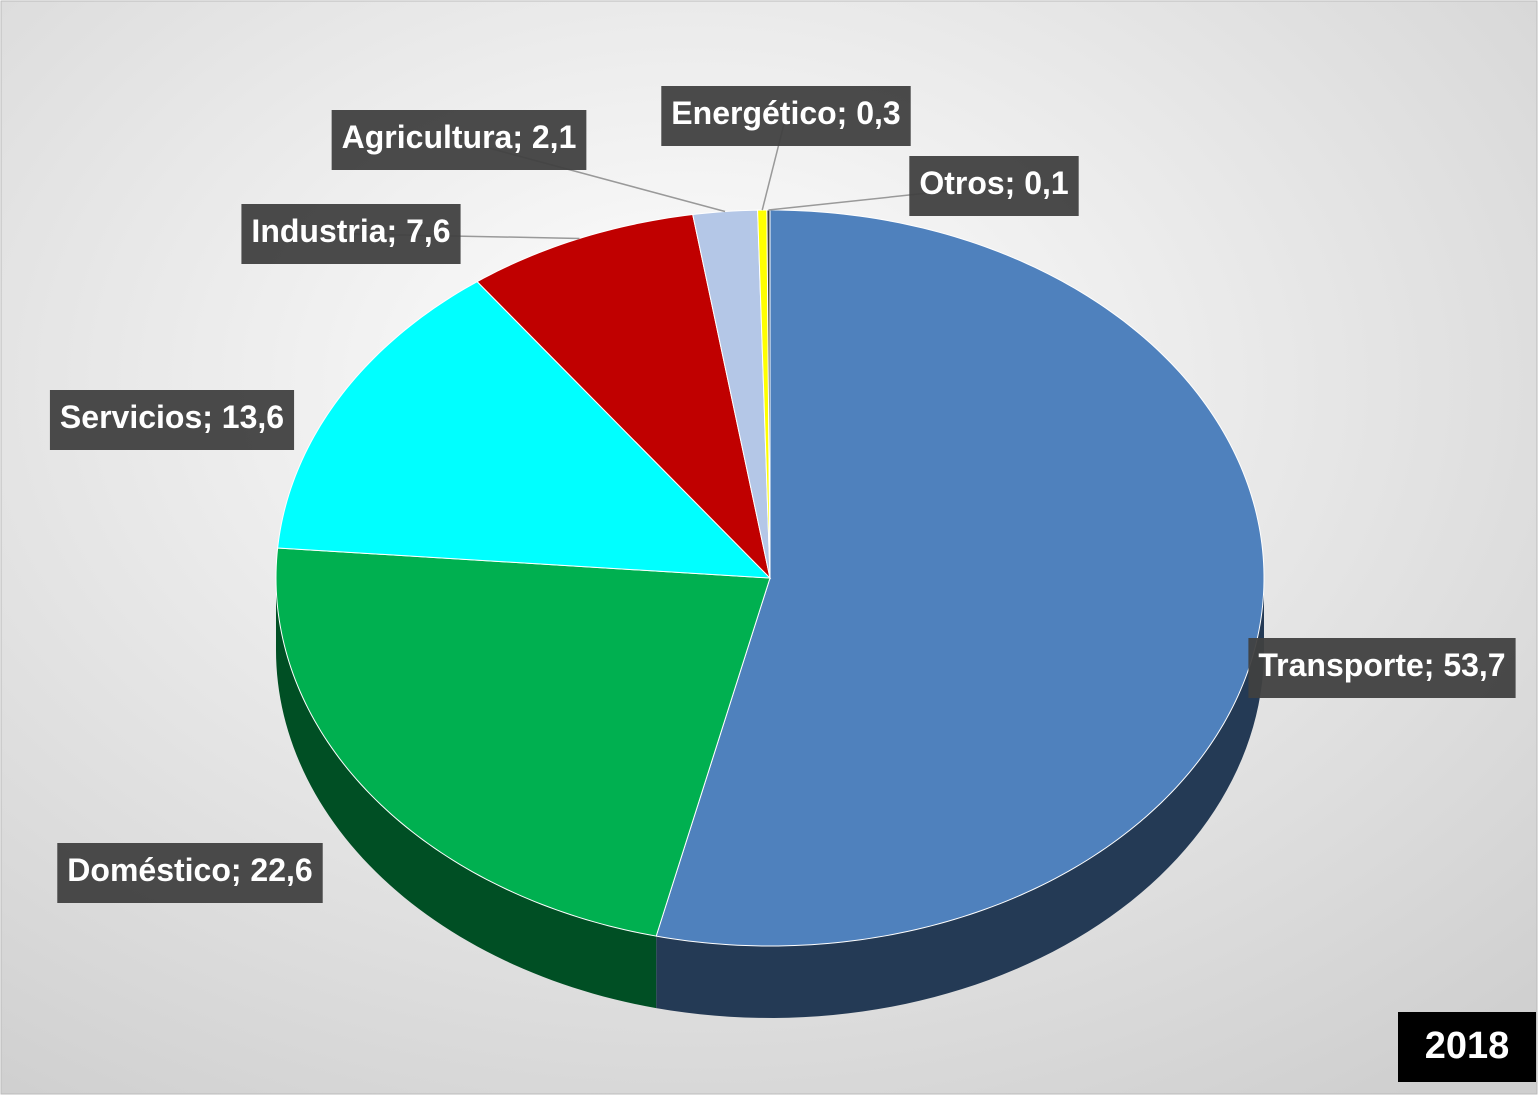 This screenshot has height=1100, width=1538. I want to click on label-category: Doméstico, so click(149, 870).